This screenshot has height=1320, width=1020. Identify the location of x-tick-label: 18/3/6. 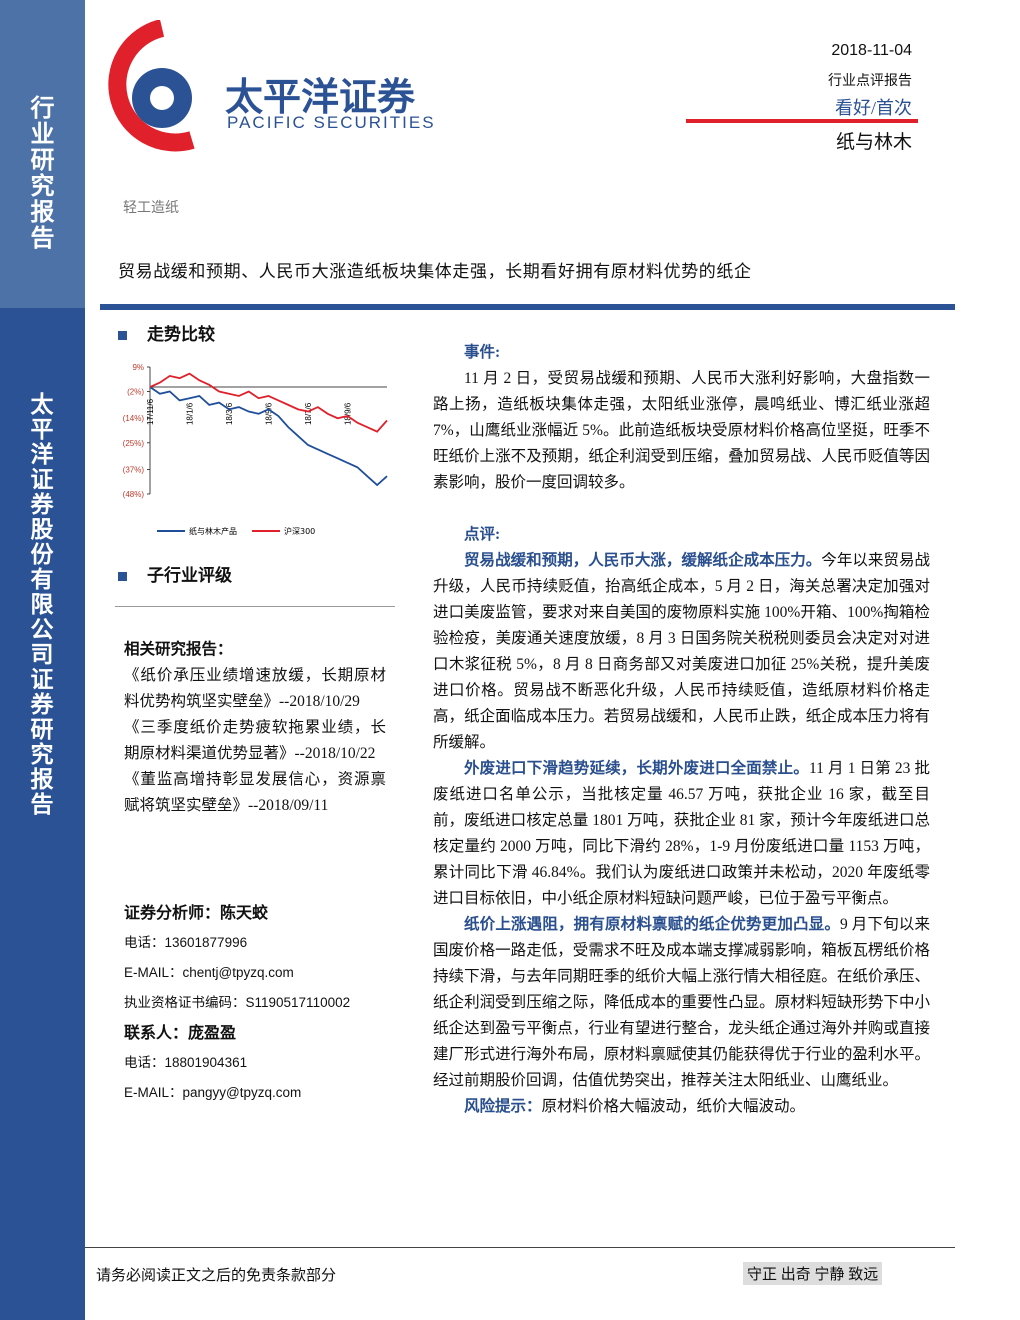
(229, 413).